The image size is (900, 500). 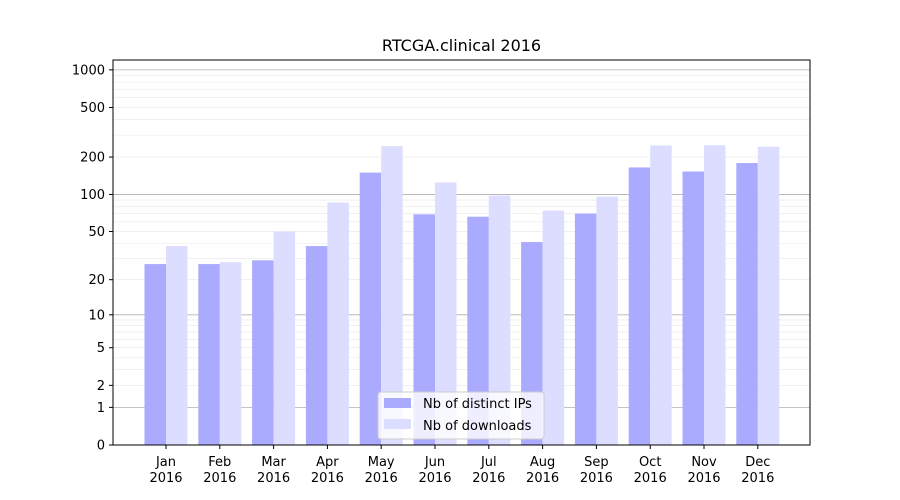 I want to click on y-tick-label: 10, so click(x=96, y=315).